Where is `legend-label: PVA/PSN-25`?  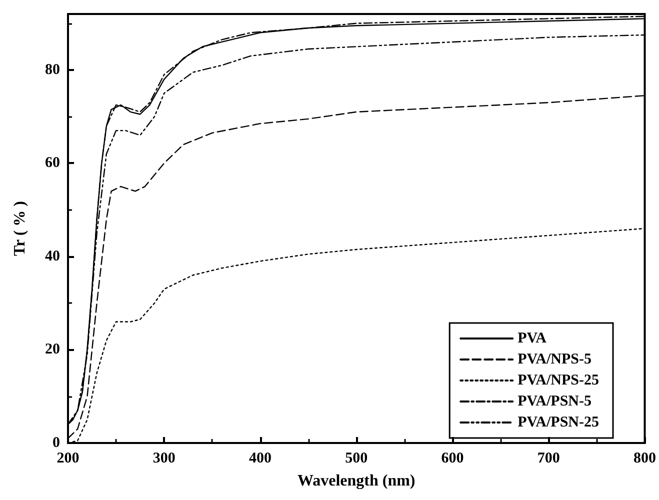
legend-label: PVA/PSN-25 is located at coordinates (559, 422).